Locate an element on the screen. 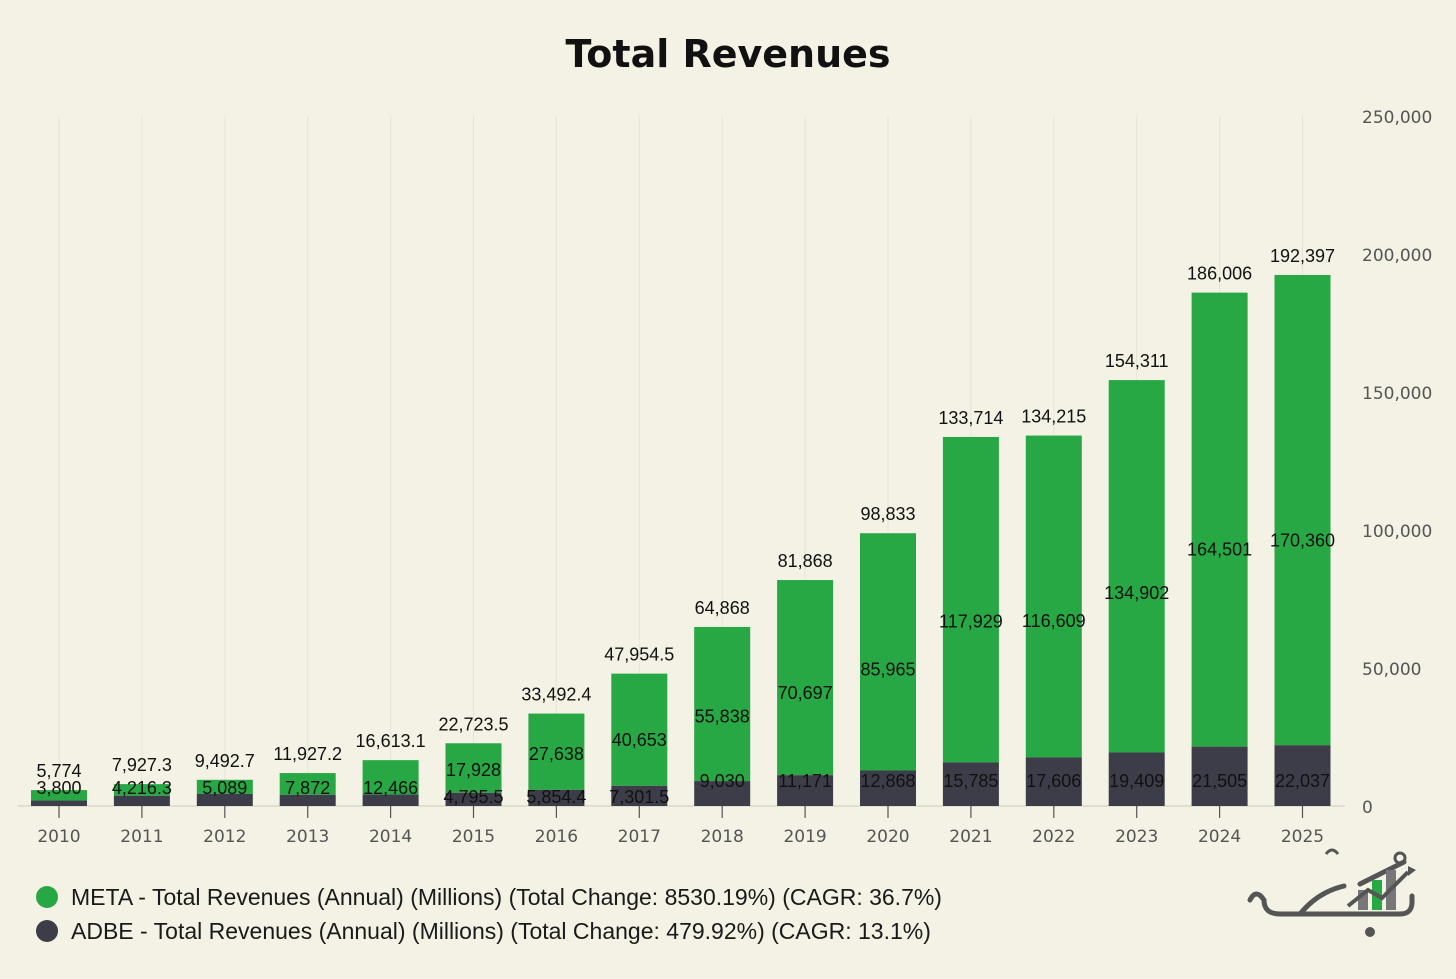 The height and width of the screenshot is (979, 1456). adbe-value-label: 11,171 is located at coordinates (805, 781).